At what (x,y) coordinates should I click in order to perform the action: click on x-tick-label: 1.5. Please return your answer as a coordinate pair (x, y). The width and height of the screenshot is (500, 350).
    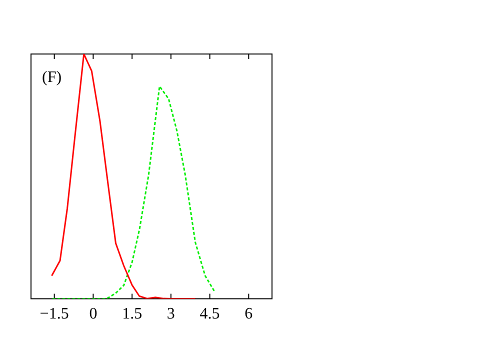
    Looking at the image, I should click on (132, 314).